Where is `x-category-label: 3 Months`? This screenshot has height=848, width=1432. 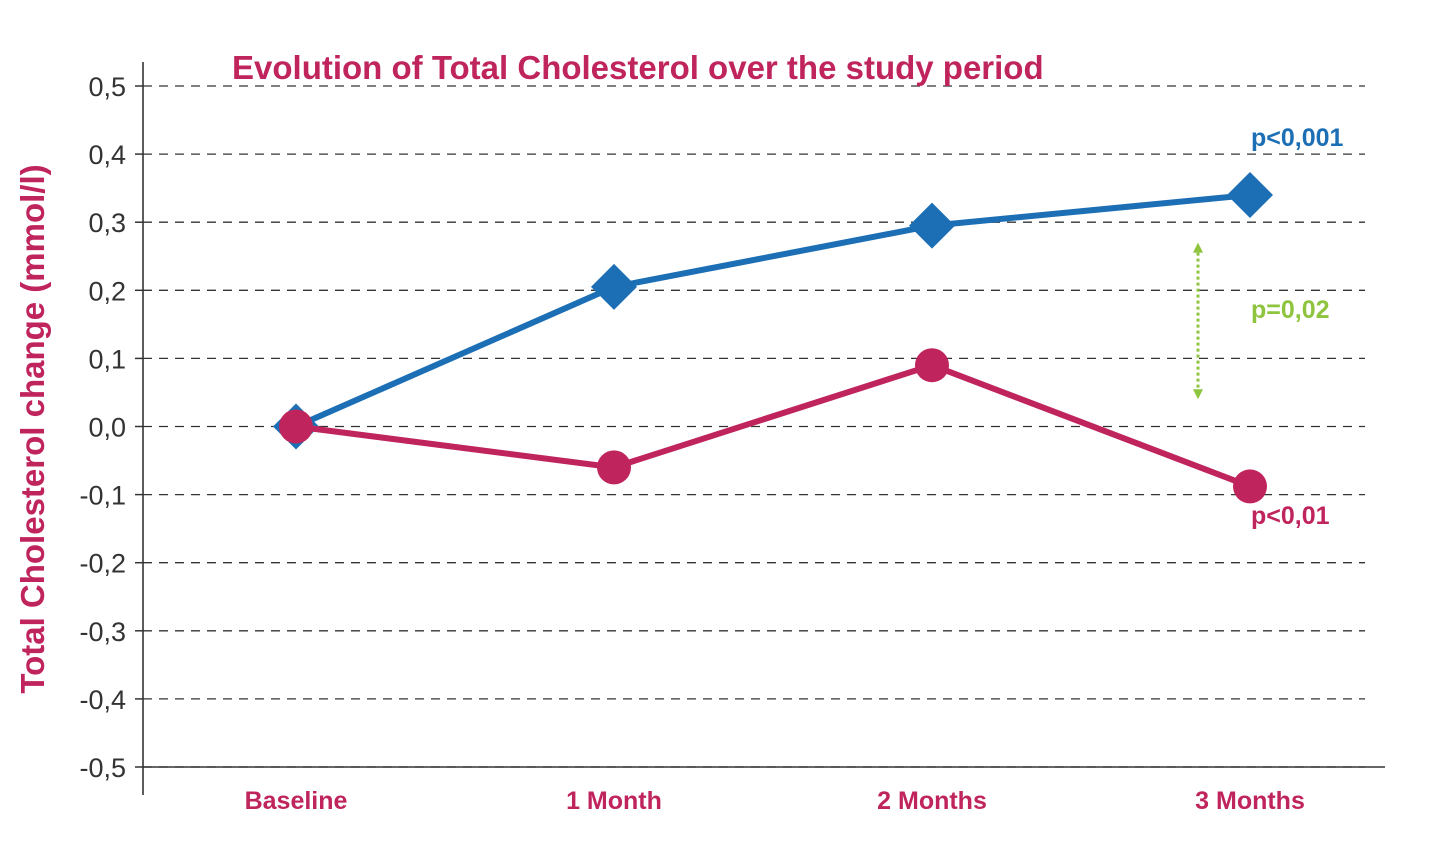 x-category-label: 3 Months is located at coordinates (1250, 801).